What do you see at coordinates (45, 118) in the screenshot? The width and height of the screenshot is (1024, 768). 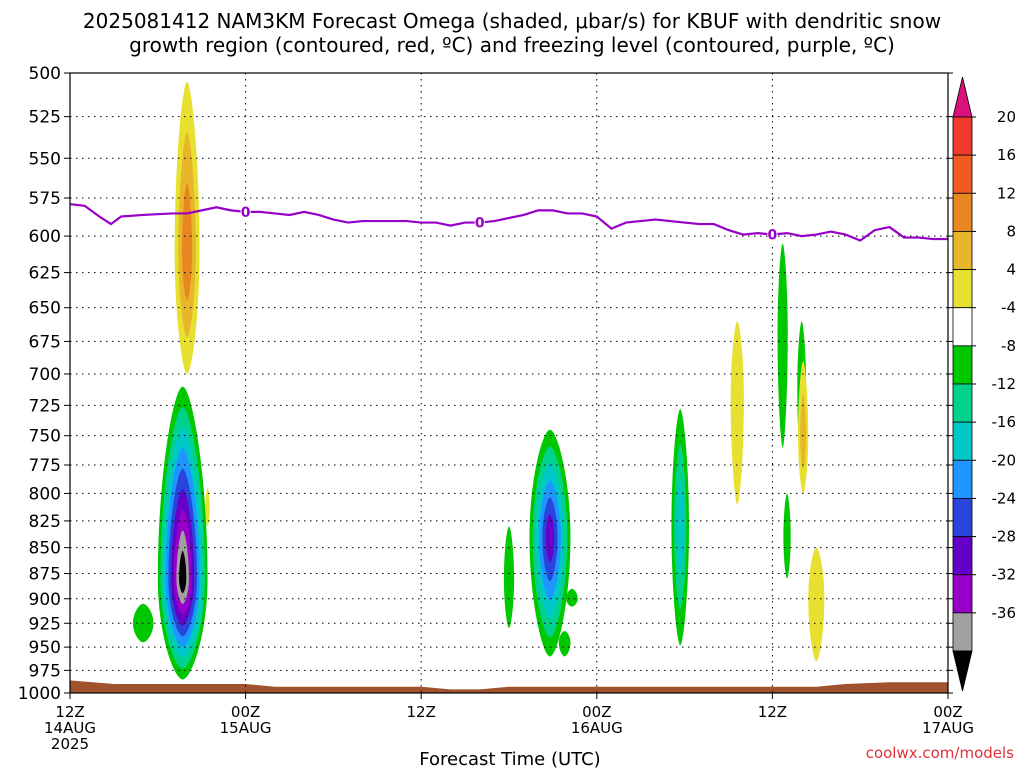 I see `y-tick-label: 525` at bounding box center [45, 118].